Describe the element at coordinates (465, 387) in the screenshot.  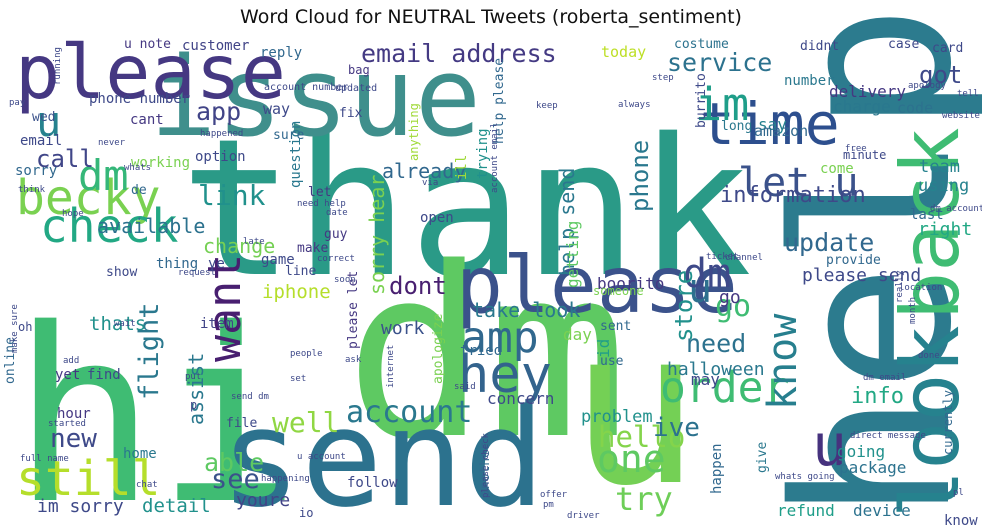
I see `word-said: said` at that location.